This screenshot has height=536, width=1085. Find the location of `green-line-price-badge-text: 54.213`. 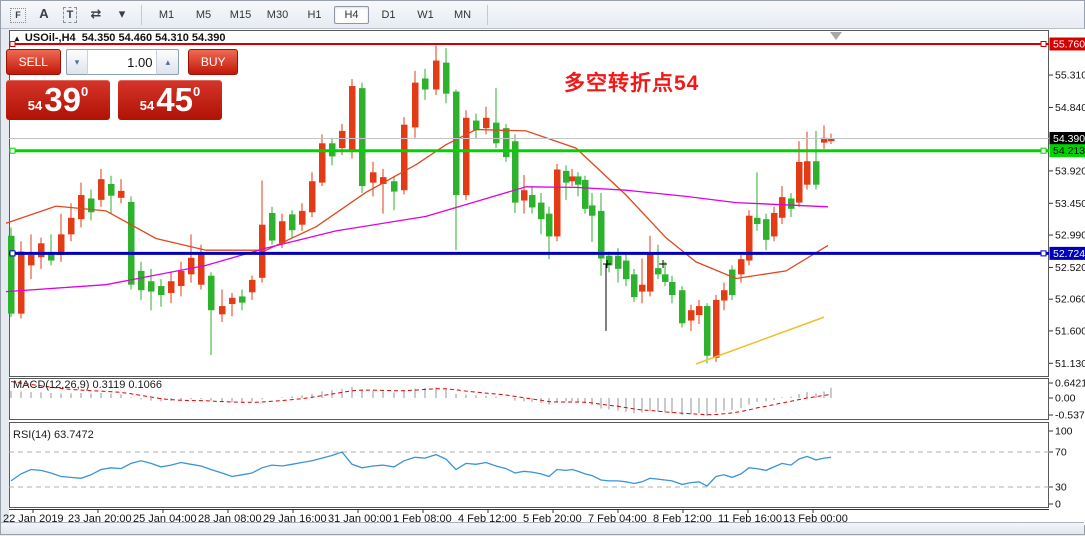

green-line-price-badge-text: 54.213 is located at coordinates (1069, 151).